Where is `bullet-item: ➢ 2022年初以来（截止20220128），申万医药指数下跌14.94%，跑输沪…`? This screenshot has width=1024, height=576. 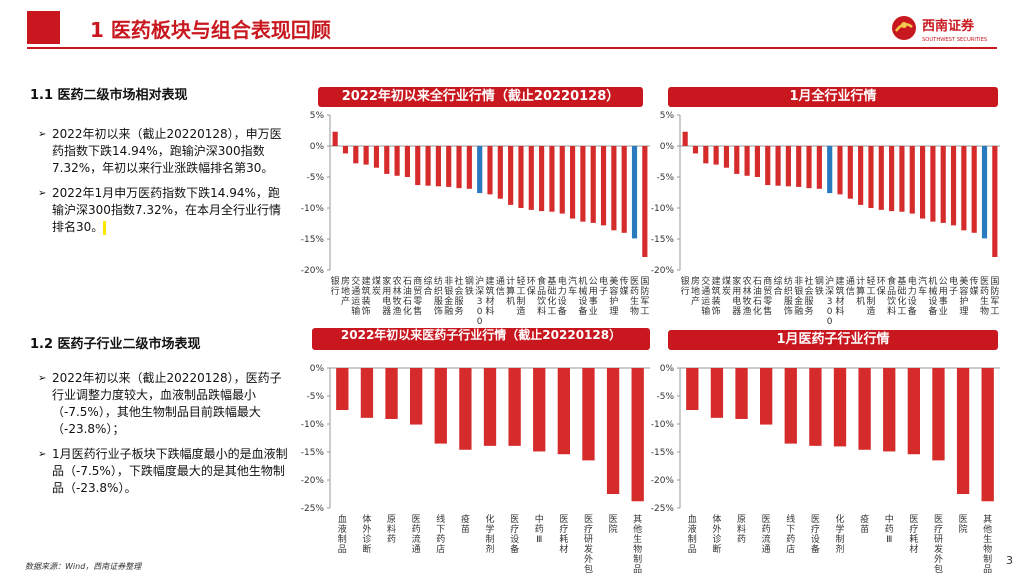 bullet-item: ➢ 2022年初以来（截止20220128），申万医药指数下跌14.94%，跑输沪… is located at coordinates (160, 151).